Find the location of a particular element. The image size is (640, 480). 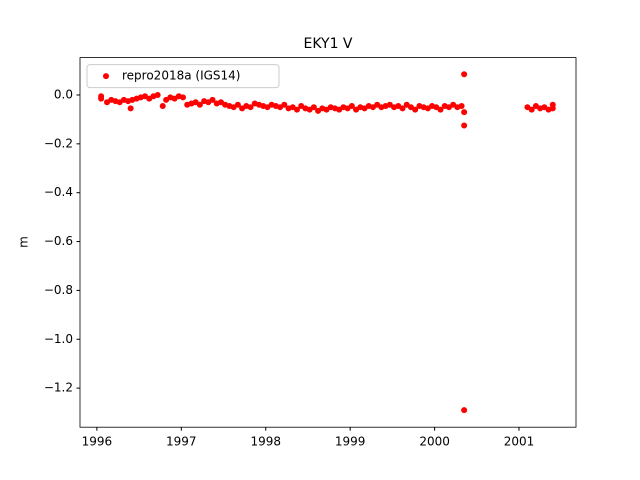

x-tick-label: 1999 is located at coordinates (350, 442).